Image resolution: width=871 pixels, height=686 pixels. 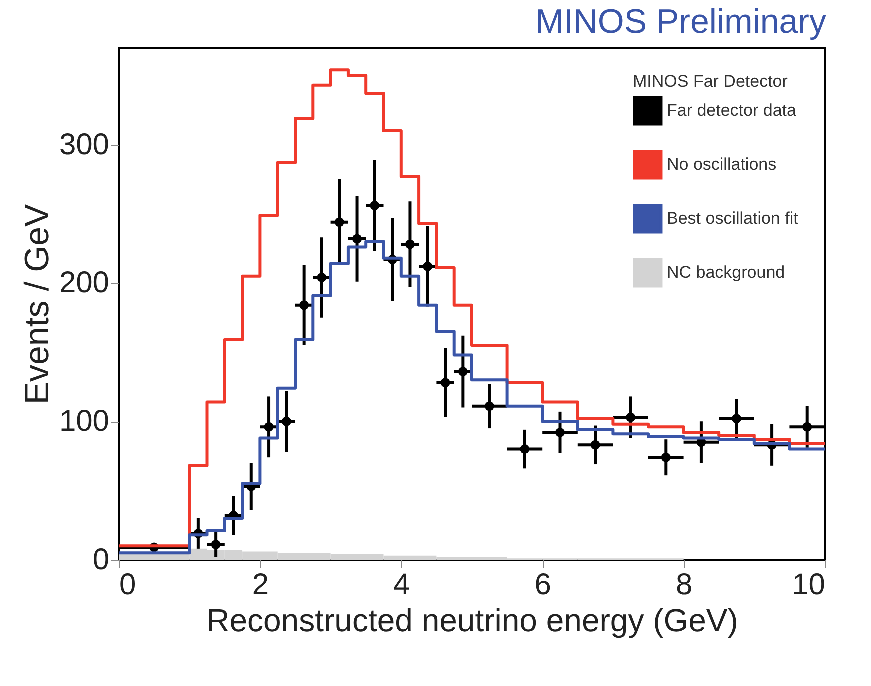 What do you see at coordinates (84, 145) in the screenshot?
I see `y-tick-label: 300` at bounding box center [84, 145].